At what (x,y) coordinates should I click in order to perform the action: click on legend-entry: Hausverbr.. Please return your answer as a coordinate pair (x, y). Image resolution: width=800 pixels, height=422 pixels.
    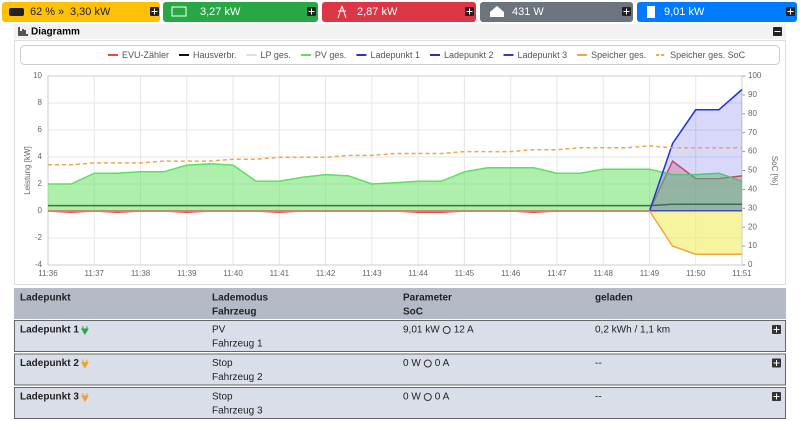
    Looking at the image, I should click on (215, 55).